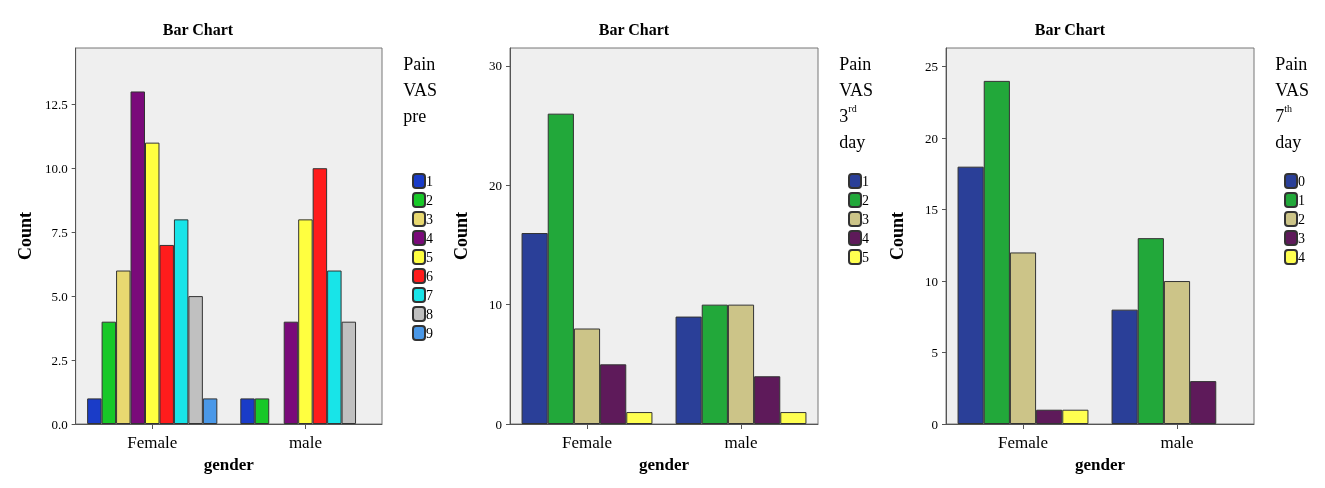 The height and width of the screenshot is (488, 1325). What do you see at coordinates (429, 295) in the screenshot?
I see `legend-label: 7` at bounding box center [429, 295].